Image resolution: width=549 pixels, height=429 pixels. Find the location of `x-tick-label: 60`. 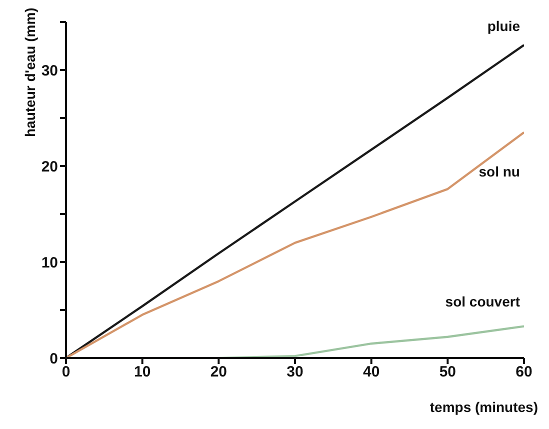

x-tick-label: 60 is located at coordinates (524, 372).